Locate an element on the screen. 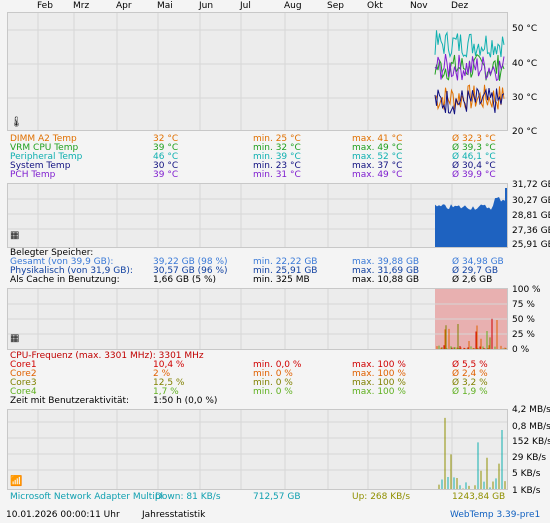 This screenshot has height=523, width=550. stat-name: Core4 is located at coordinates (23, 392).